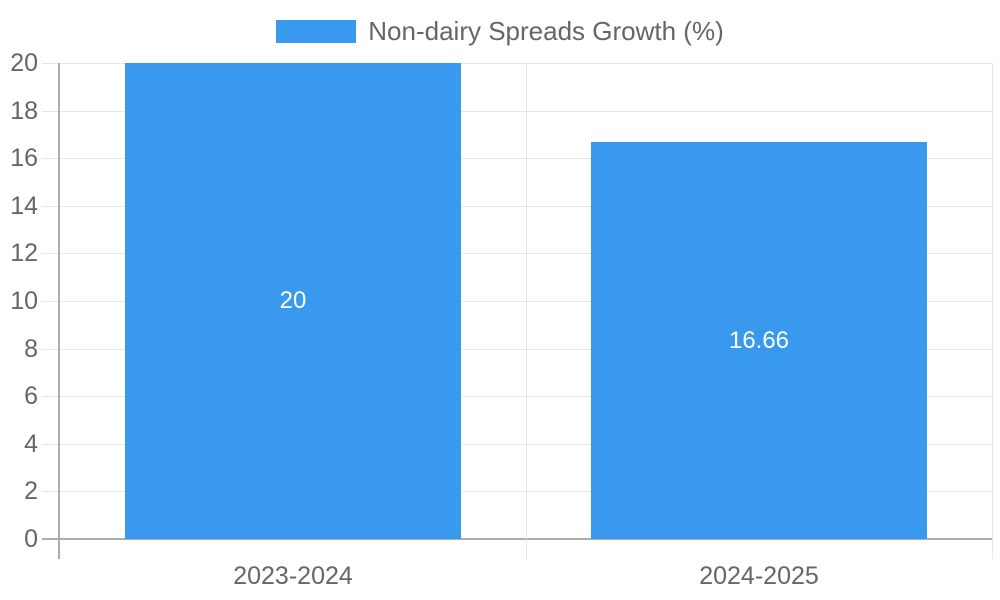  I want to click on y-tick-label: 8, so click(31, 348).